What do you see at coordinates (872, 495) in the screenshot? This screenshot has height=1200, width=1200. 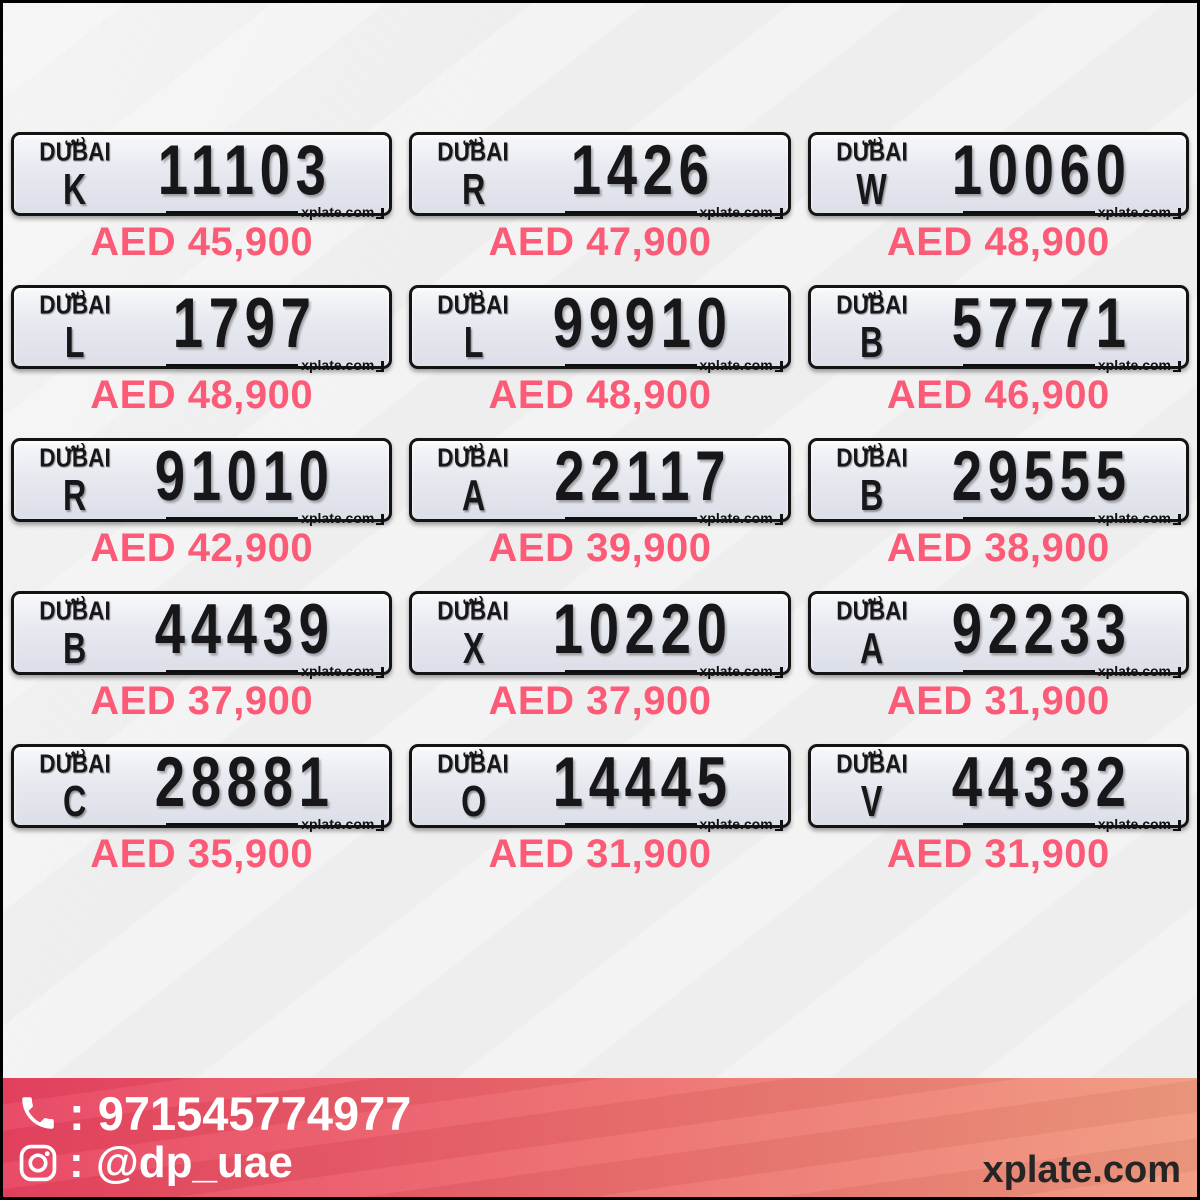 I see `plate-letter-code: B` at bounding box center [872, 495].